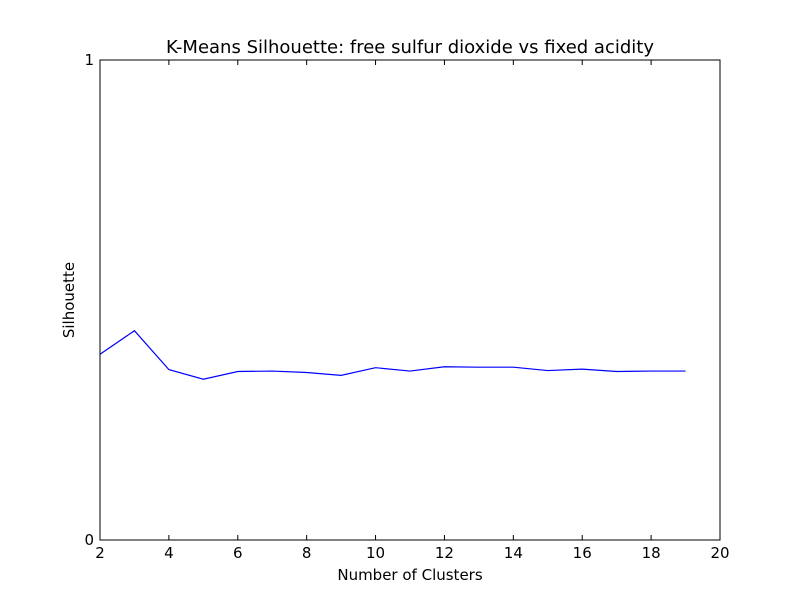 The image size is (800, 604). What do you see at coordinates (409, 575) in the screenshot?
I see `x-axis-label: Number of Clusters` at bounding box center [409, 575].